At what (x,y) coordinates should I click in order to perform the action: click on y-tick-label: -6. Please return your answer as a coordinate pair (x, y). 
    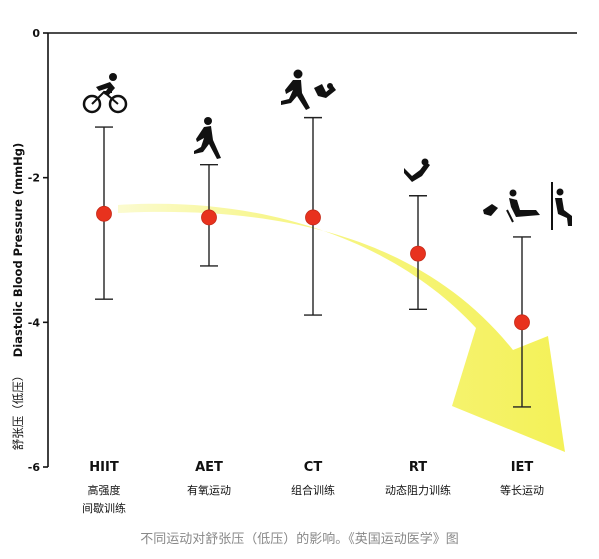
    Looking at the image, I should click on (34, 467).